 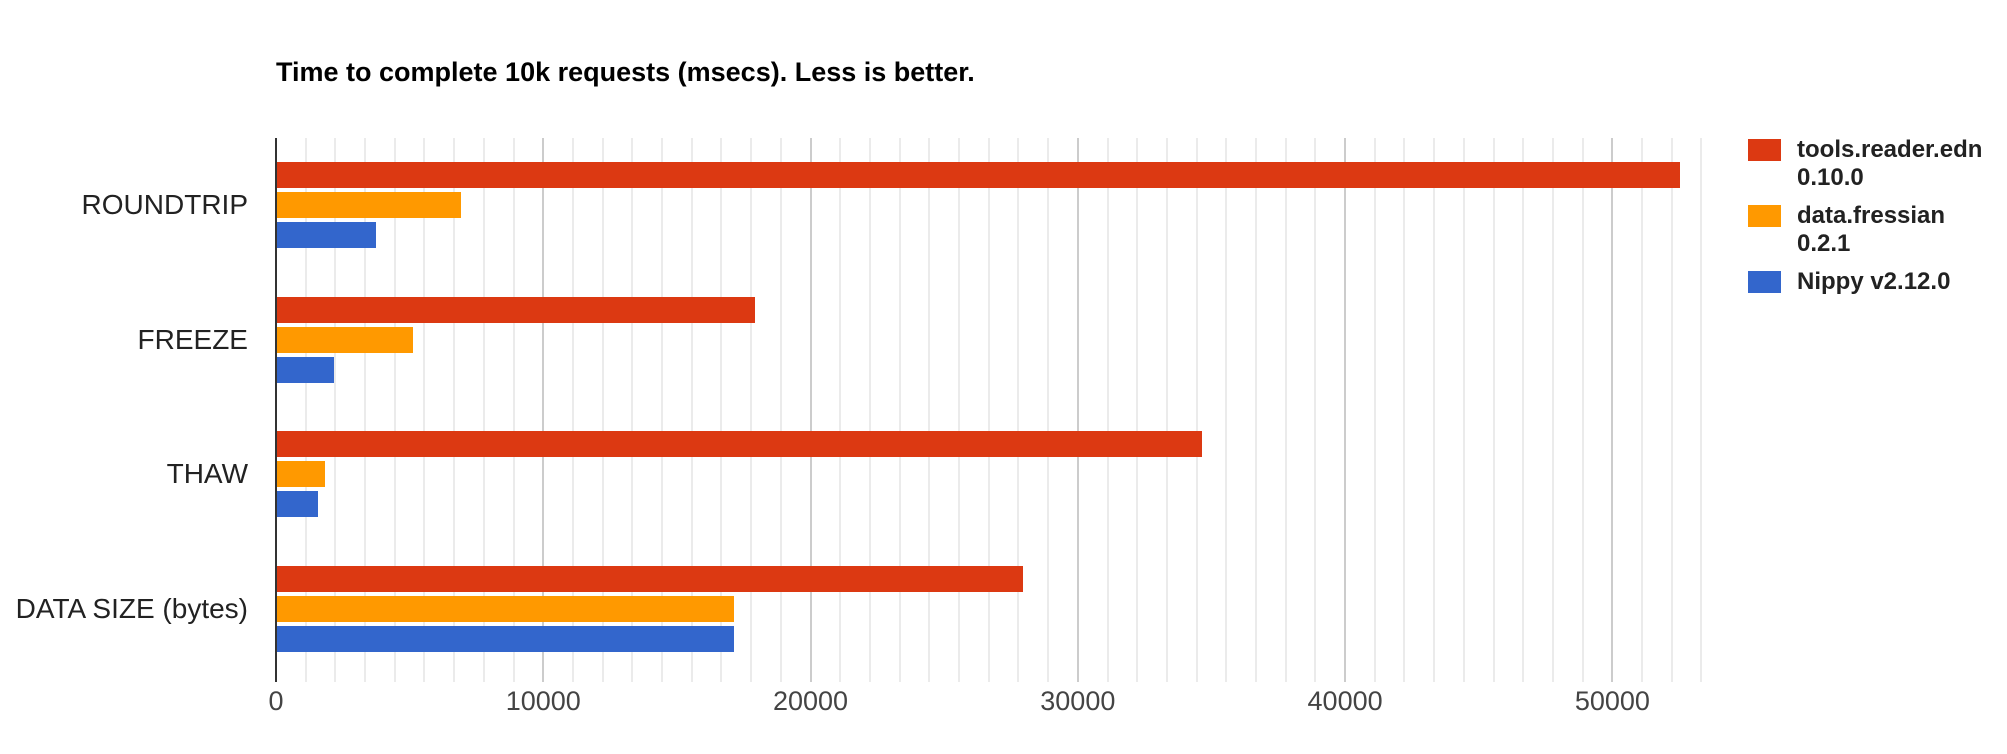 I want to click on category-label-freeze: FREEZE, so click(x=192, y=339).